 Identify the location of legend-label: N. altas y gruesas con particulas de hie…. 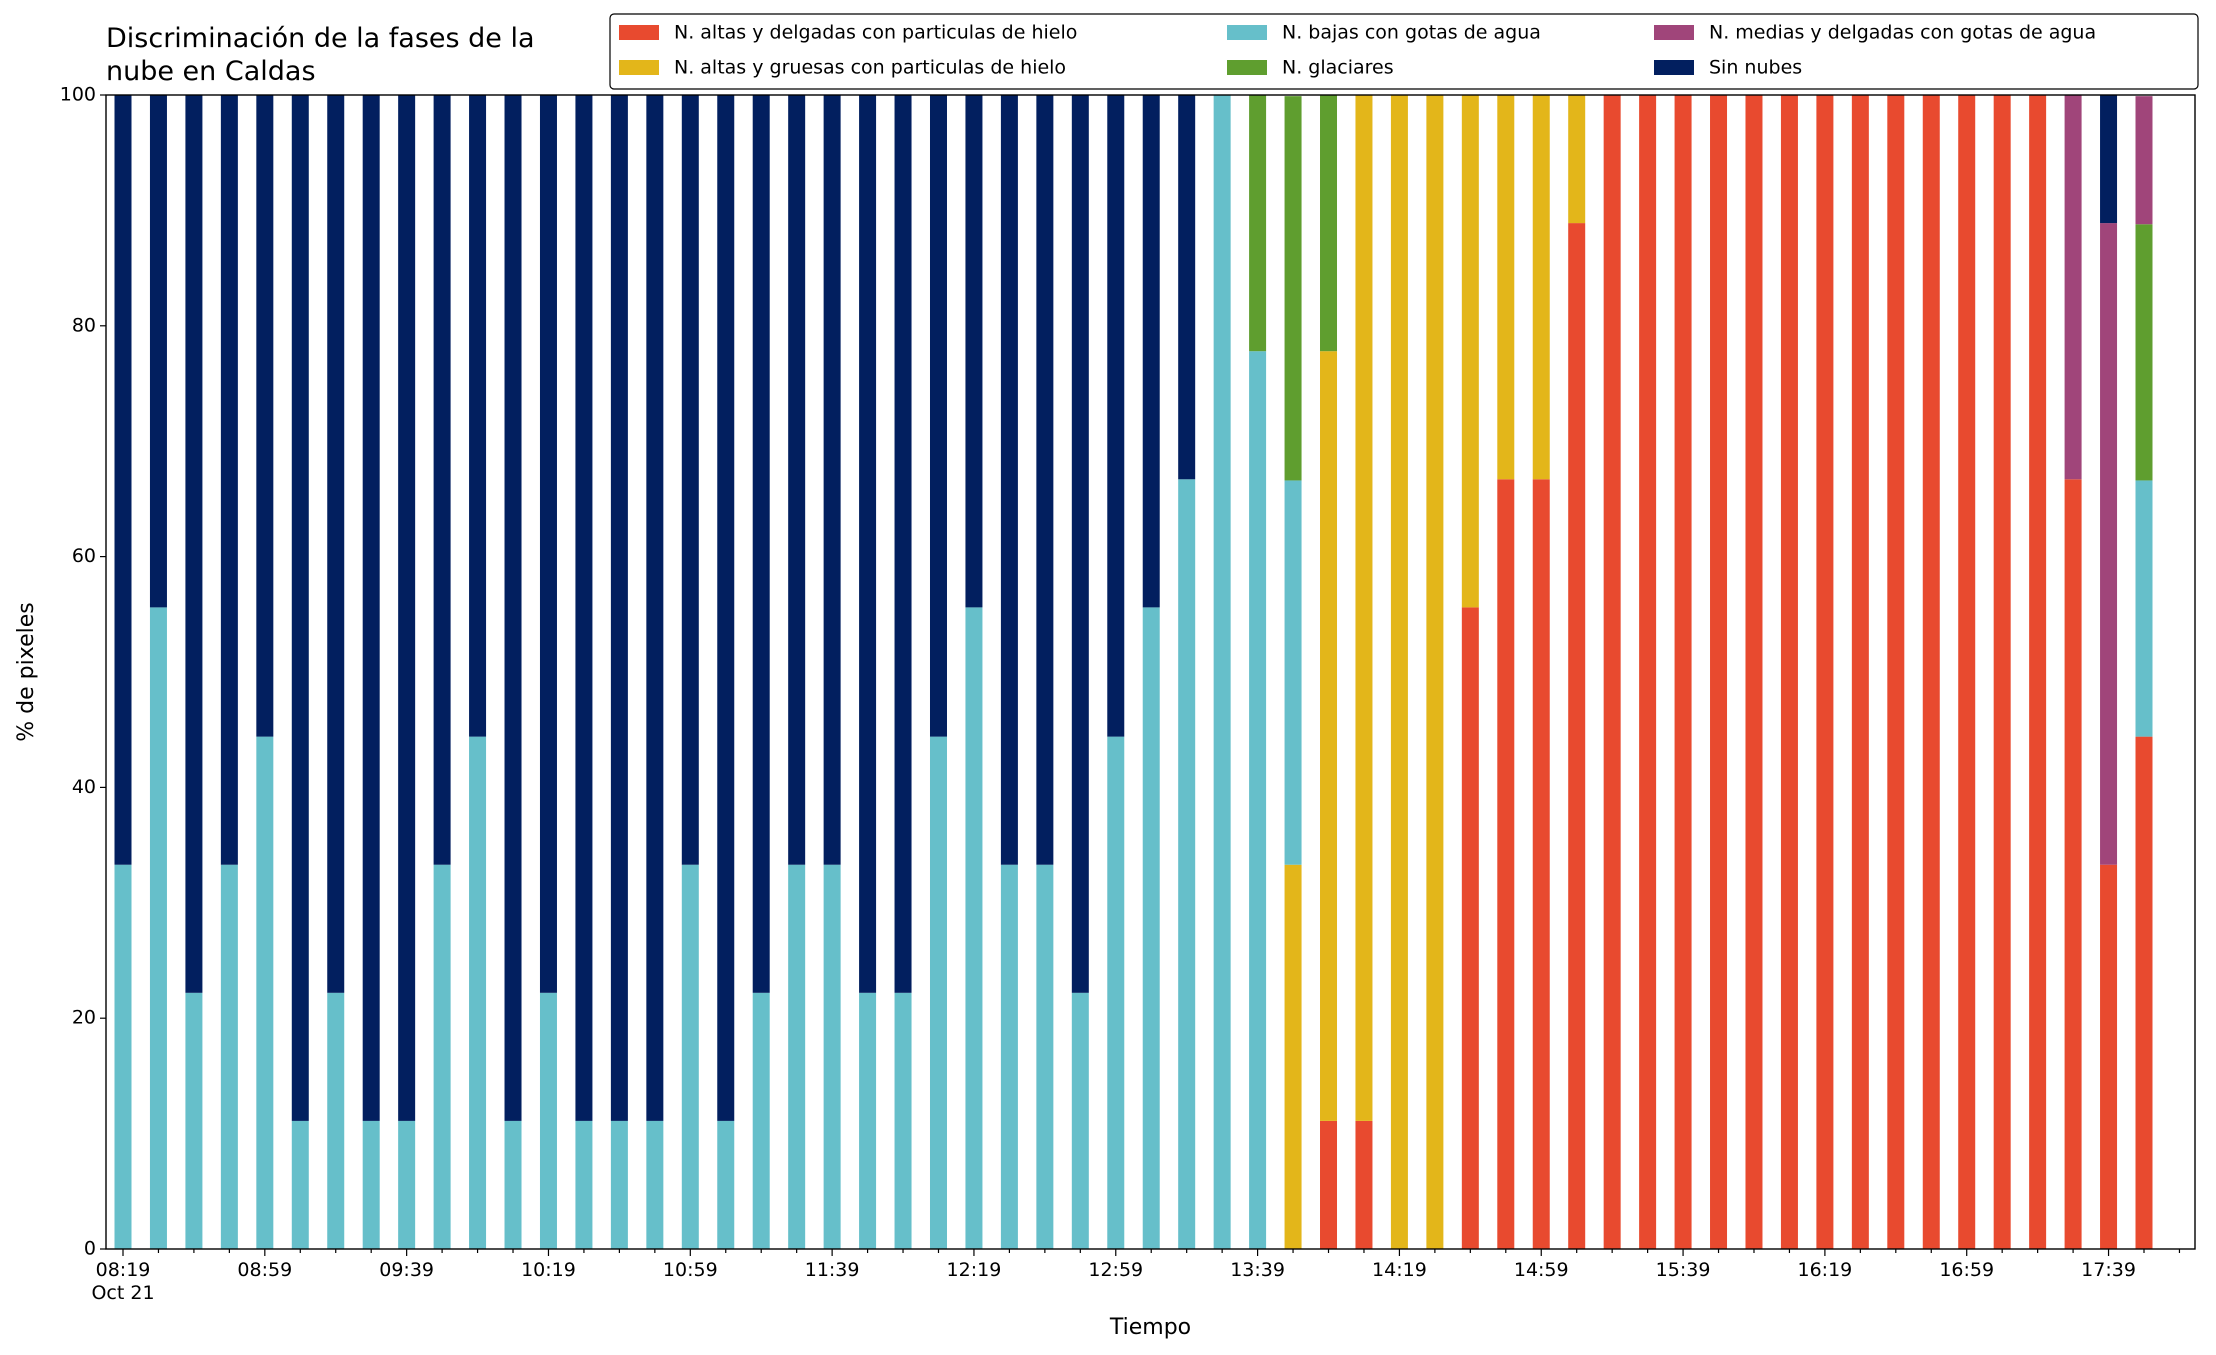
(870, 68).